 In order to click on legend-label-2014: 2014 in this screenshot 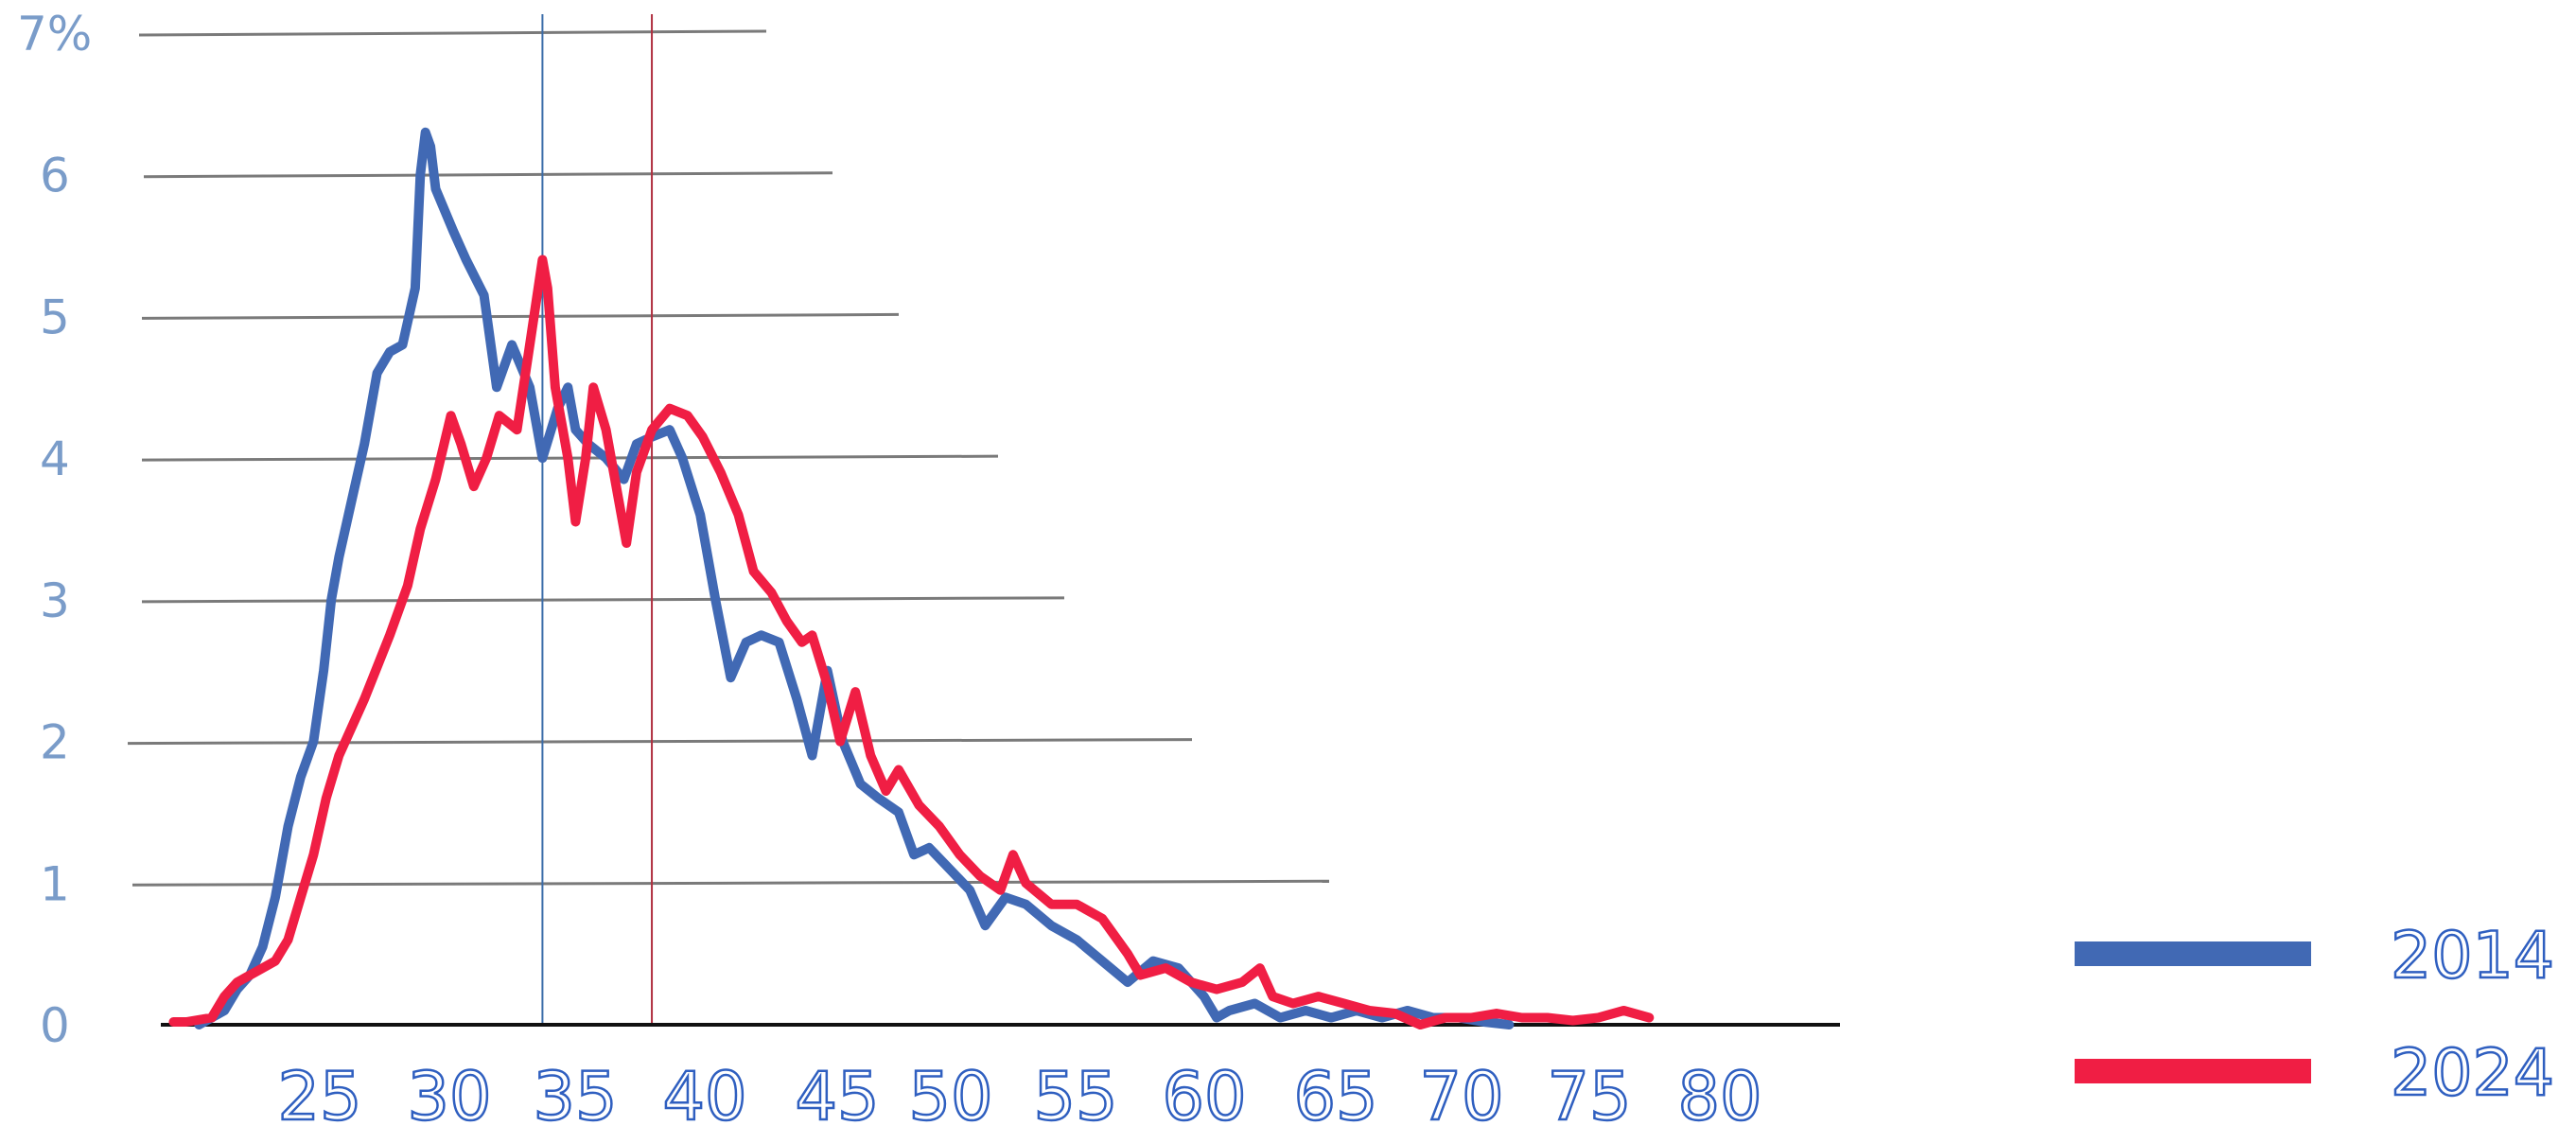, I will do `click(2472, 956)`.